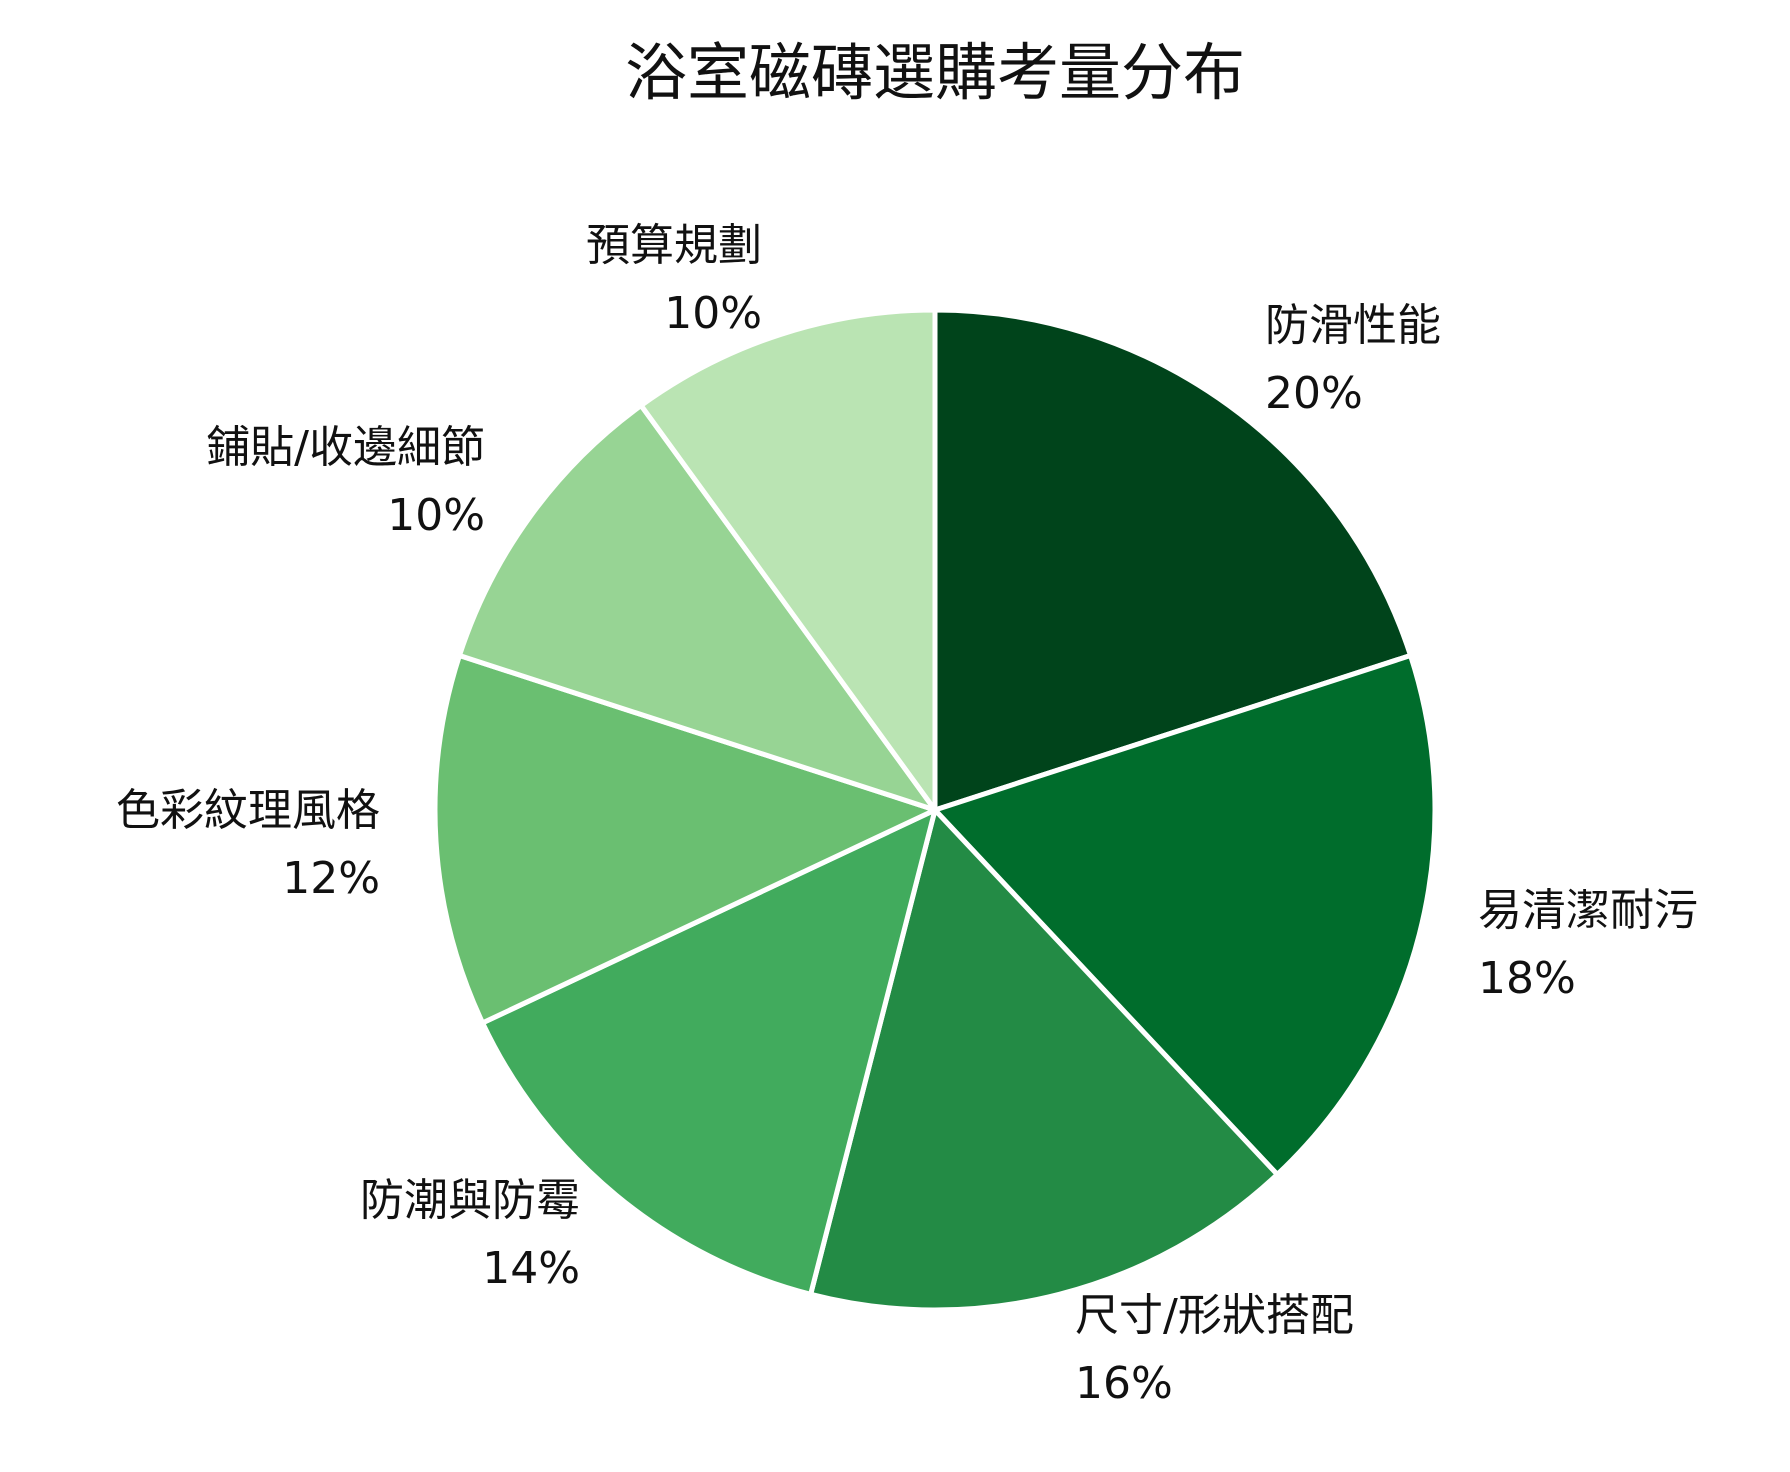  I want to click on slice-value-label: 20%, so click(1314, 393).